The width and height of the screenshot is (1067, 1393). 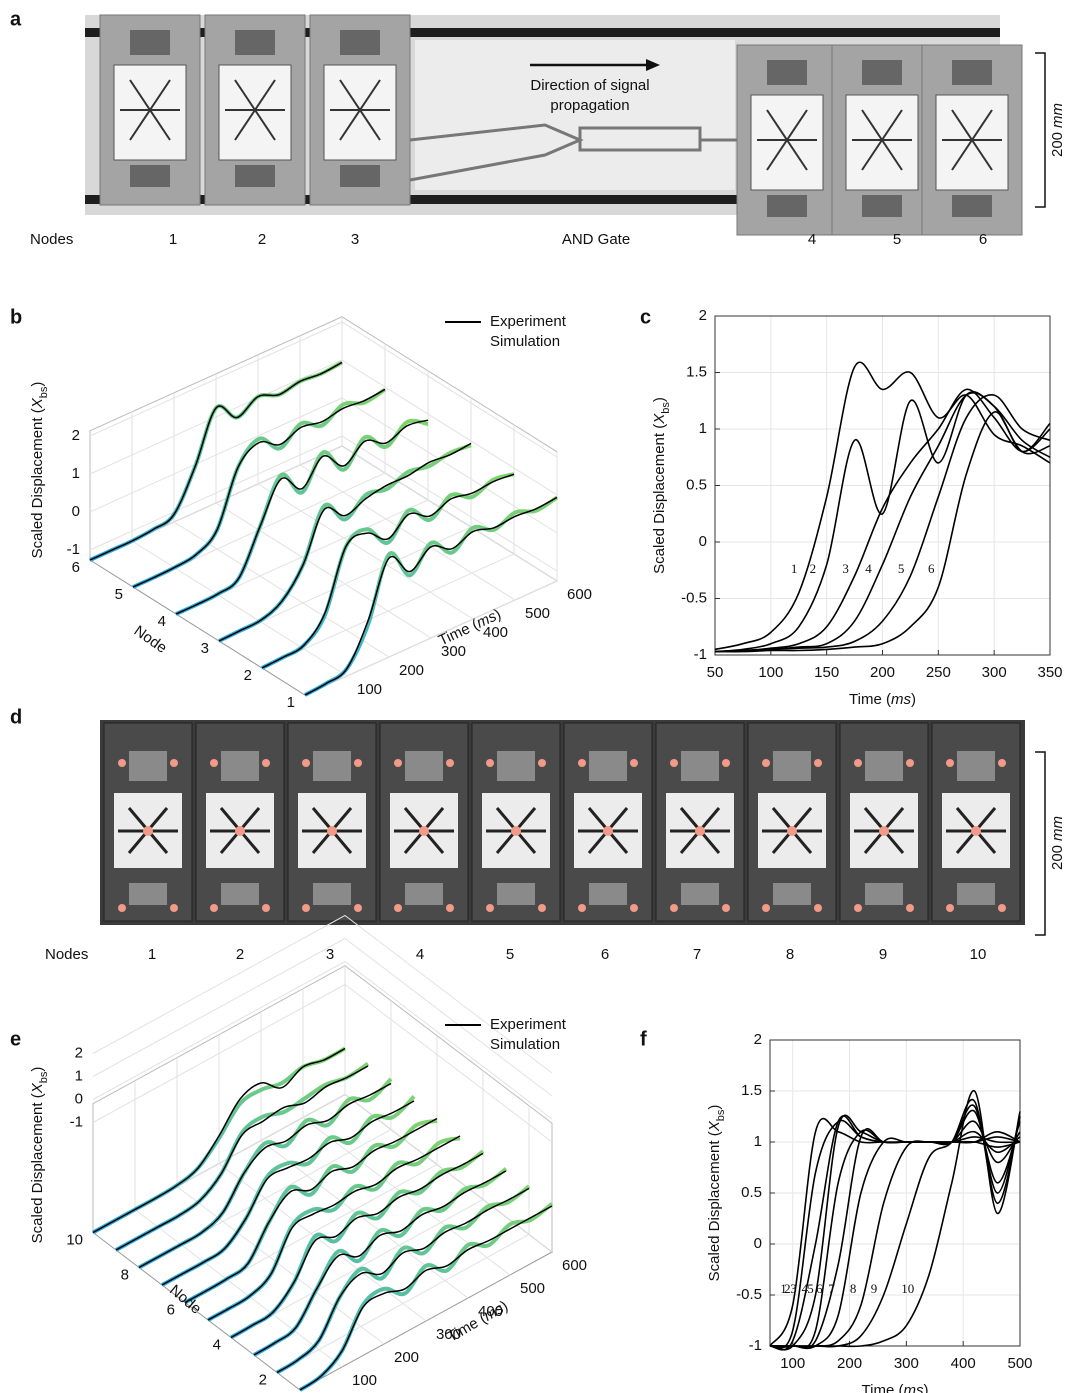 I want to click on legend-label: Experiment, so click(x=528, y=1024).